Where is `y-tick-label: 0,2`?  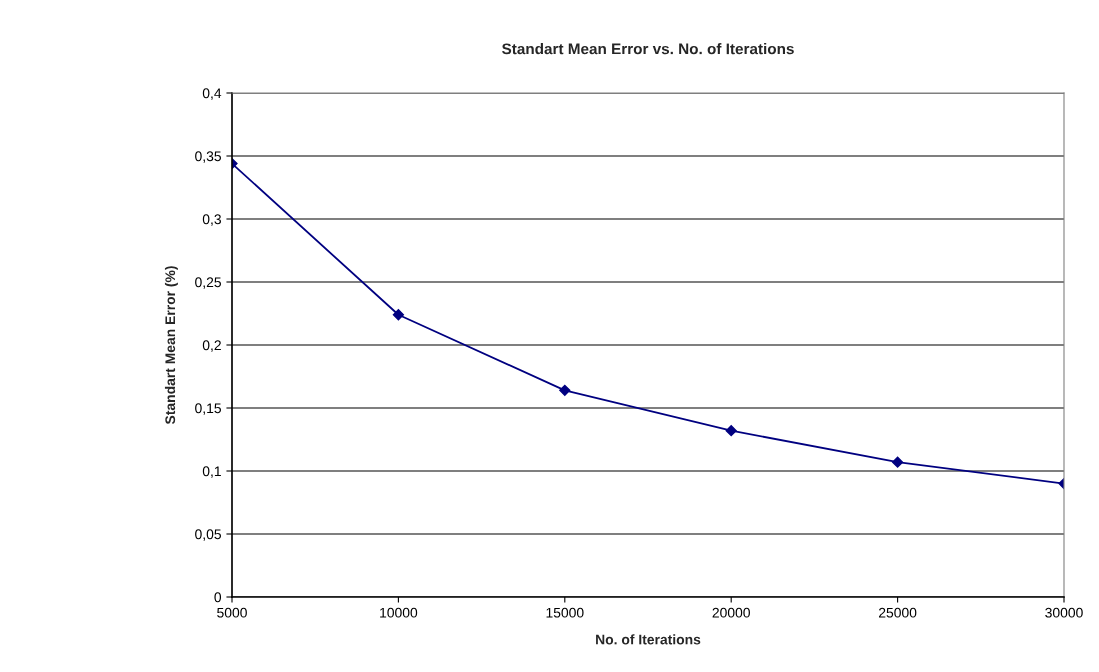
y-tick-label: 0,2 is located at coordinates (211, 346).